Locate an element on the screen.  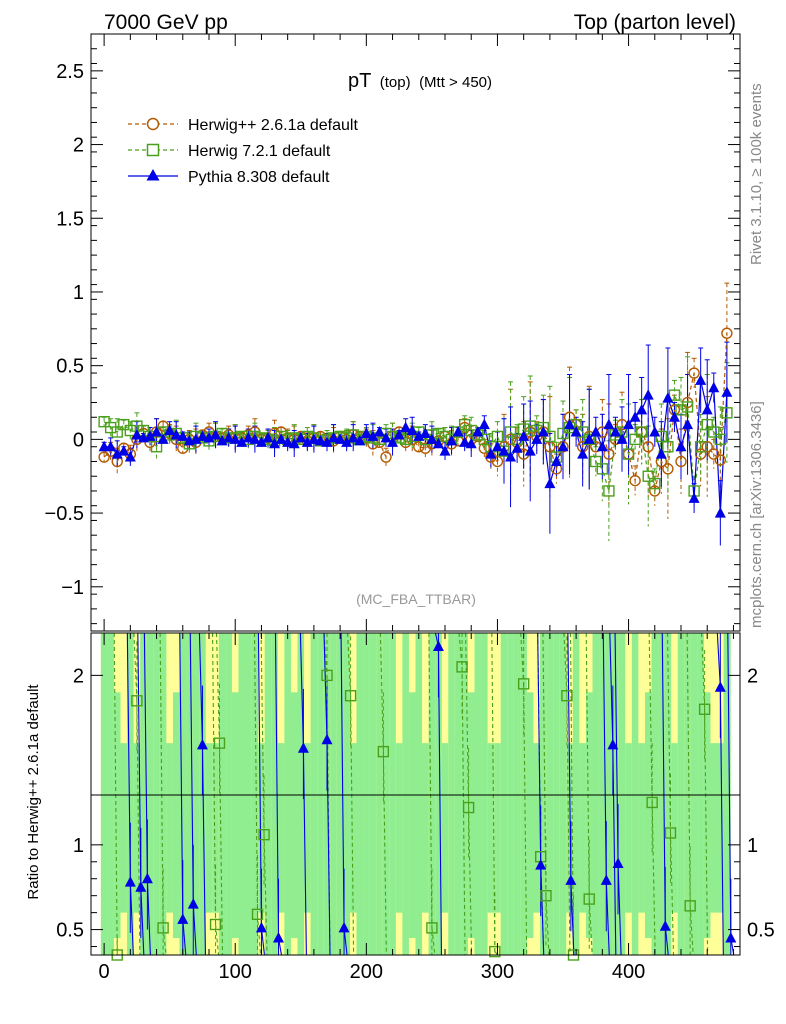
ratio-ytick-label: 1 is located at coordinates (78, 846).